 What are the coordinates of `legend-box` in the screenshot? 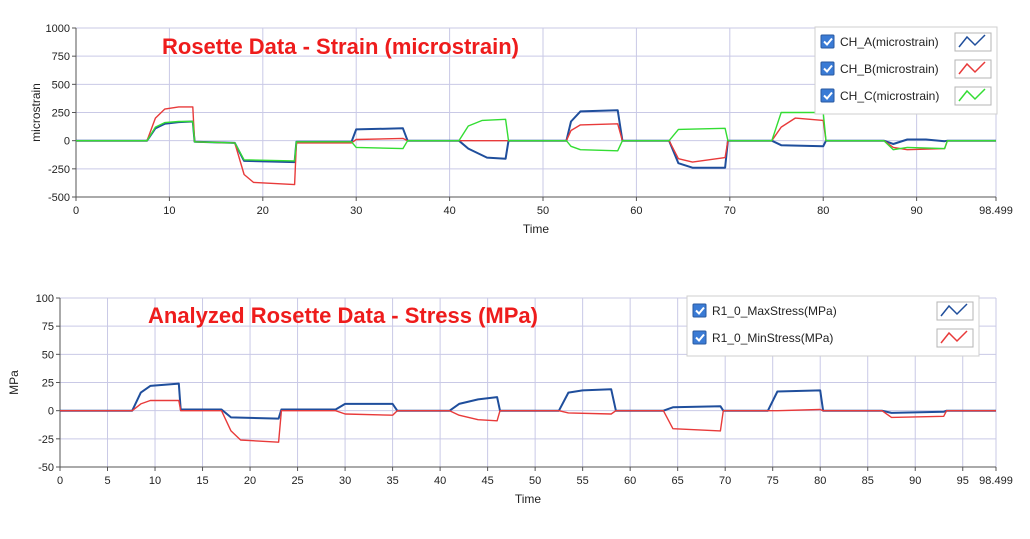 It's located at (833, 326).